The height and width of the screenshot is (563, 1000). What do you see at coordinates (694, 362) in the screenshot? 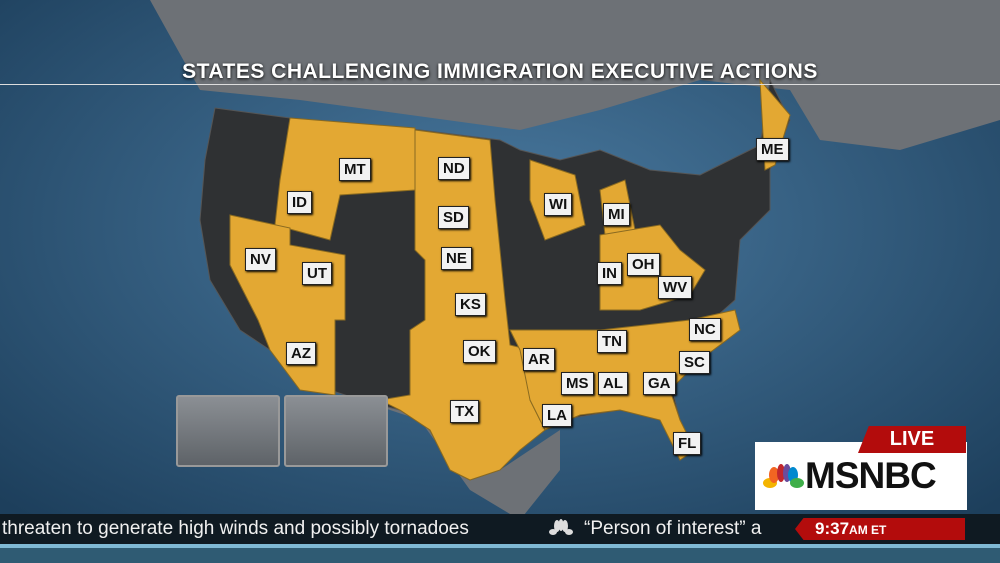
I see `state-label: SC` at bounding box center [694, 362].